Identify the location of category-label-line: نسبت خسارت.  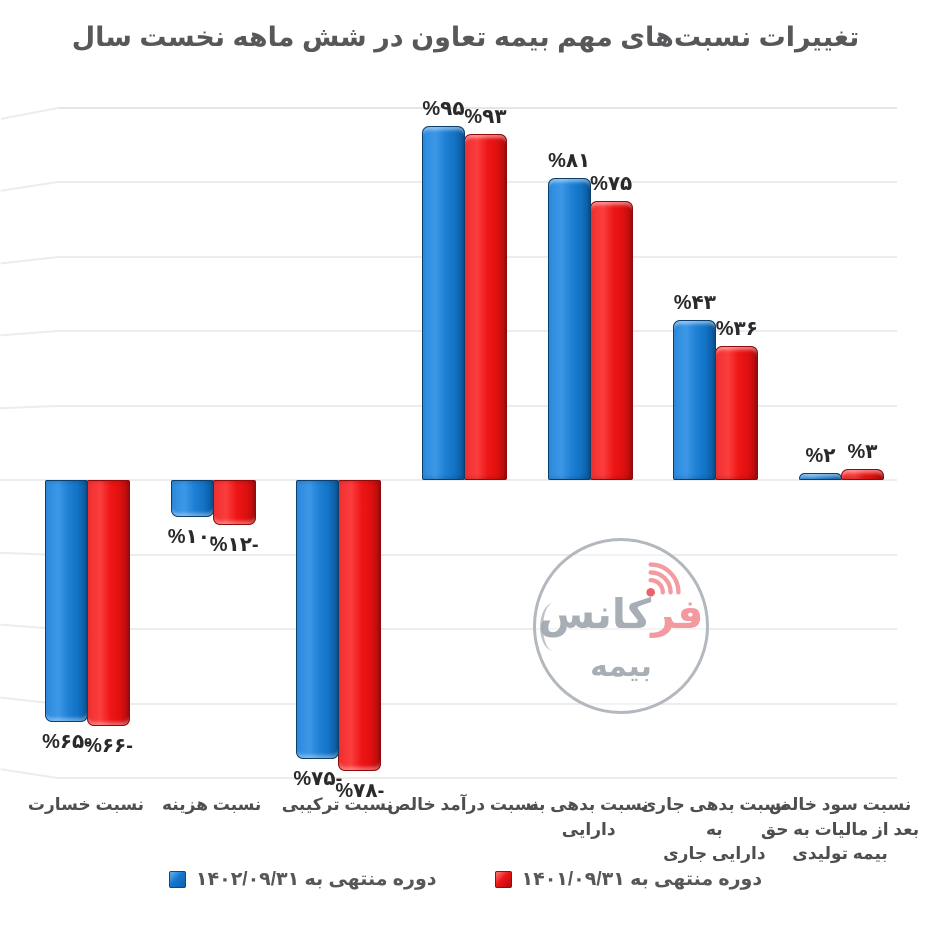
(86, 804).